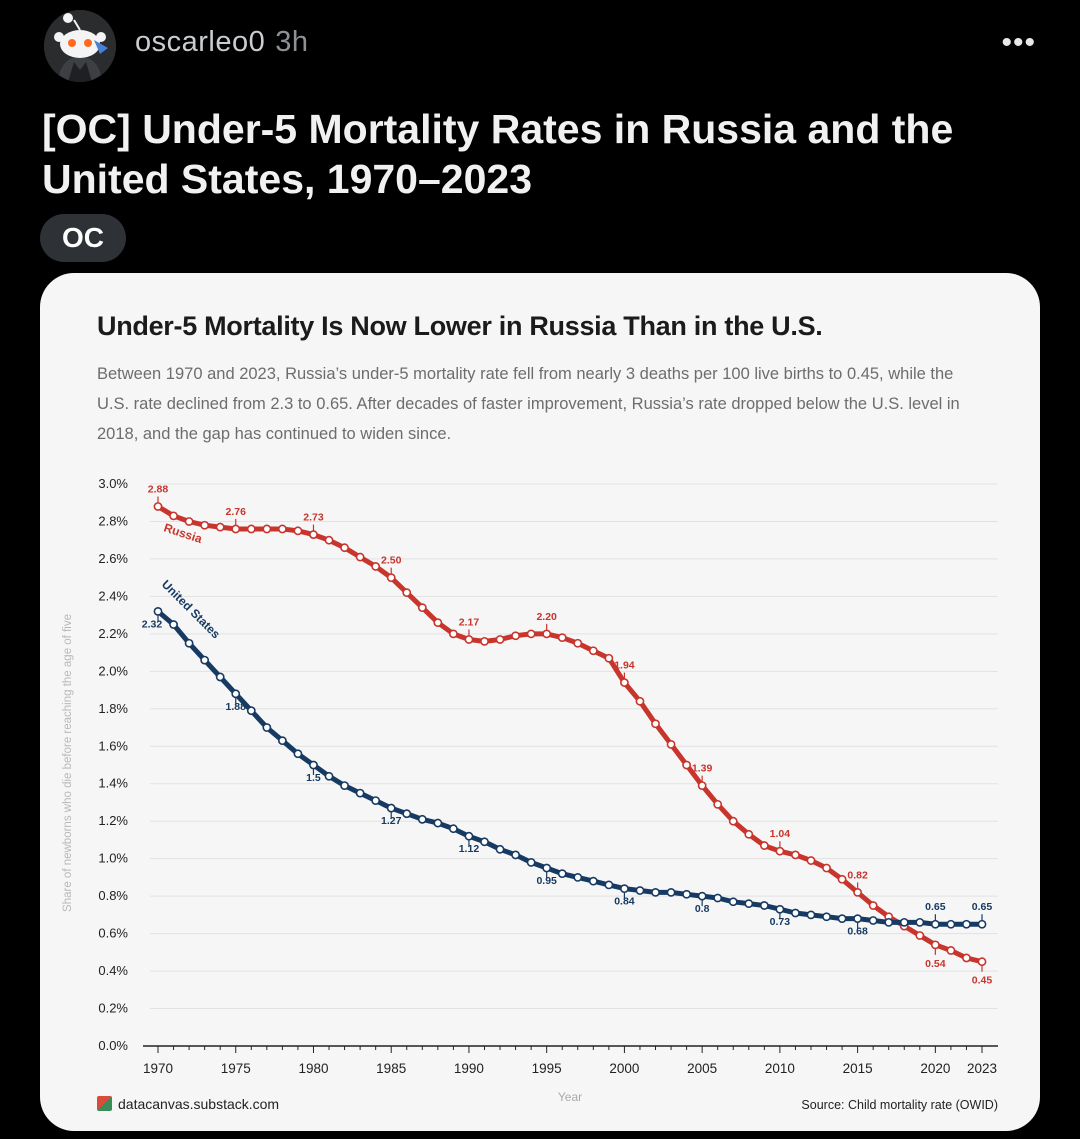  Describe the element at coordinates (113, 933) in the screenshot. I see `y-tick-label: 0.6%` at that location.